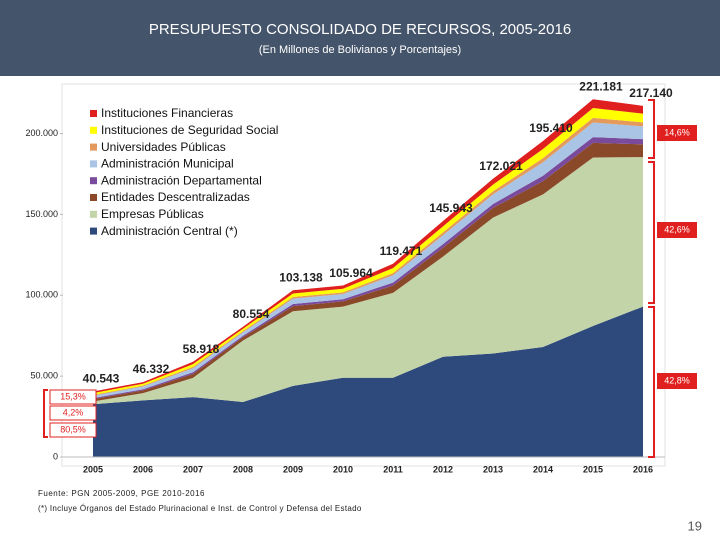  What do you see at coordinates (651, 93) in the screenshot?
I see `total-label: 217.140` at bounding box center [651, 93].